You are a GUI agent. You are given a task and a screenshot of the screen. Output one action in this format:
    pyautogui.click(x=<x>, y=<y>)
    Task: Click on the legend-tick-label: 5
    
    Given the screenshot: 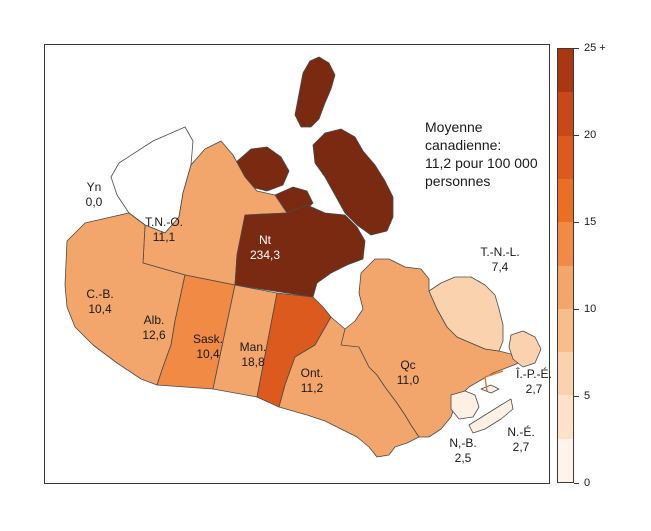 What is the action you would take?
    pyautogui.click(x=587, y=396)
    